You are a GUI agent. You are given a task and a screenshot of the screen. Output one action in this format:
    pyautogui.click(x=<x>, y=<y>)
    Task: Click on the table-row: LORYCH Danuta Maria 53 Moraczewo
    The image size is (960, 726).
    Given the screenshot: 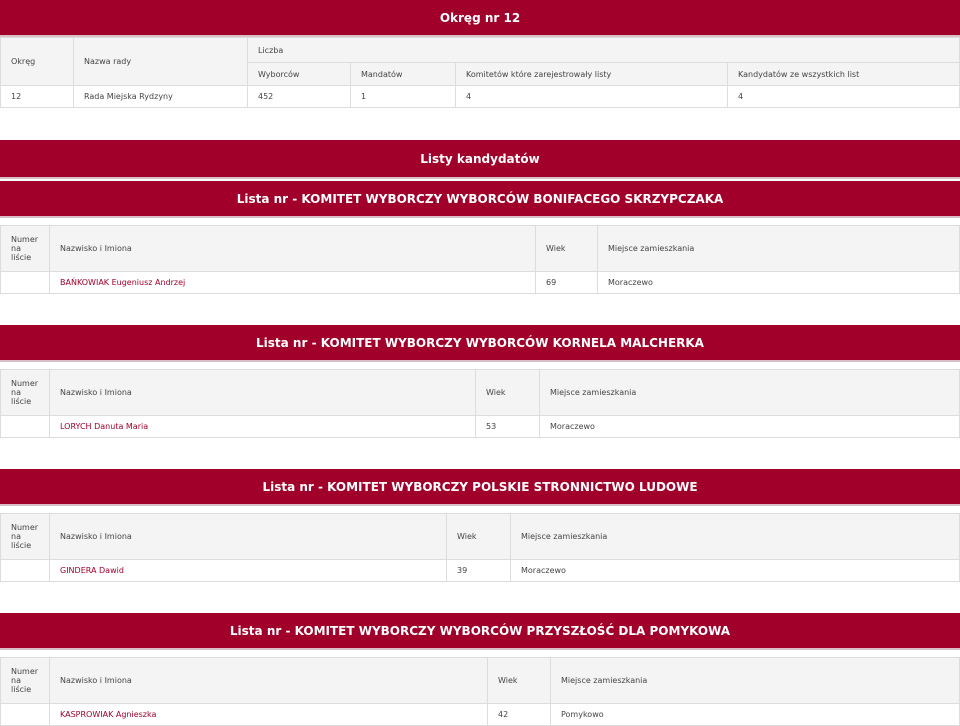 What is the action you would take?
    pyautogui.click(x=480, y=426)
    